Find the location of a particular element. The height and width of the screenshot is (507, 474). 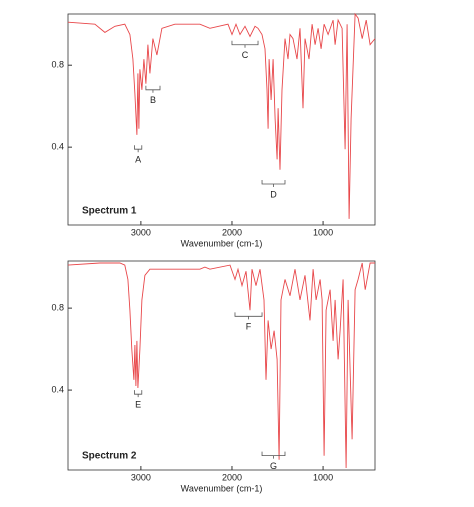

annotation-label: A is located at coordinates (138, 160).